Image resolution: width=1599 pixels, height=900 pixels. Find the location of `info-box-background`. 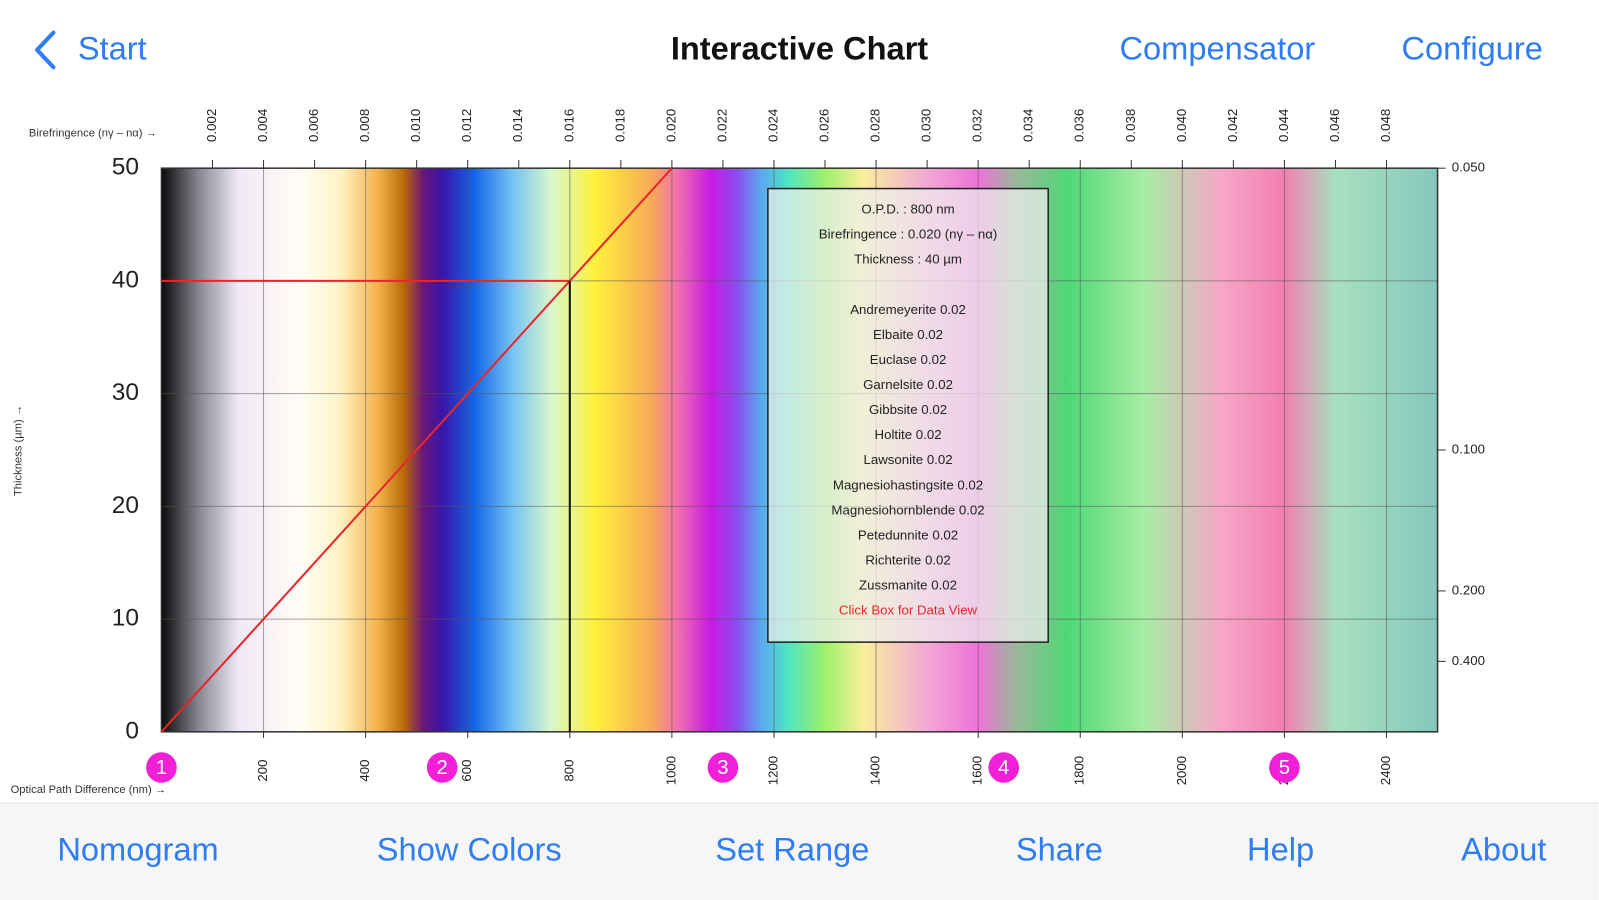

info-box-background is located at coordinates (908, 415).